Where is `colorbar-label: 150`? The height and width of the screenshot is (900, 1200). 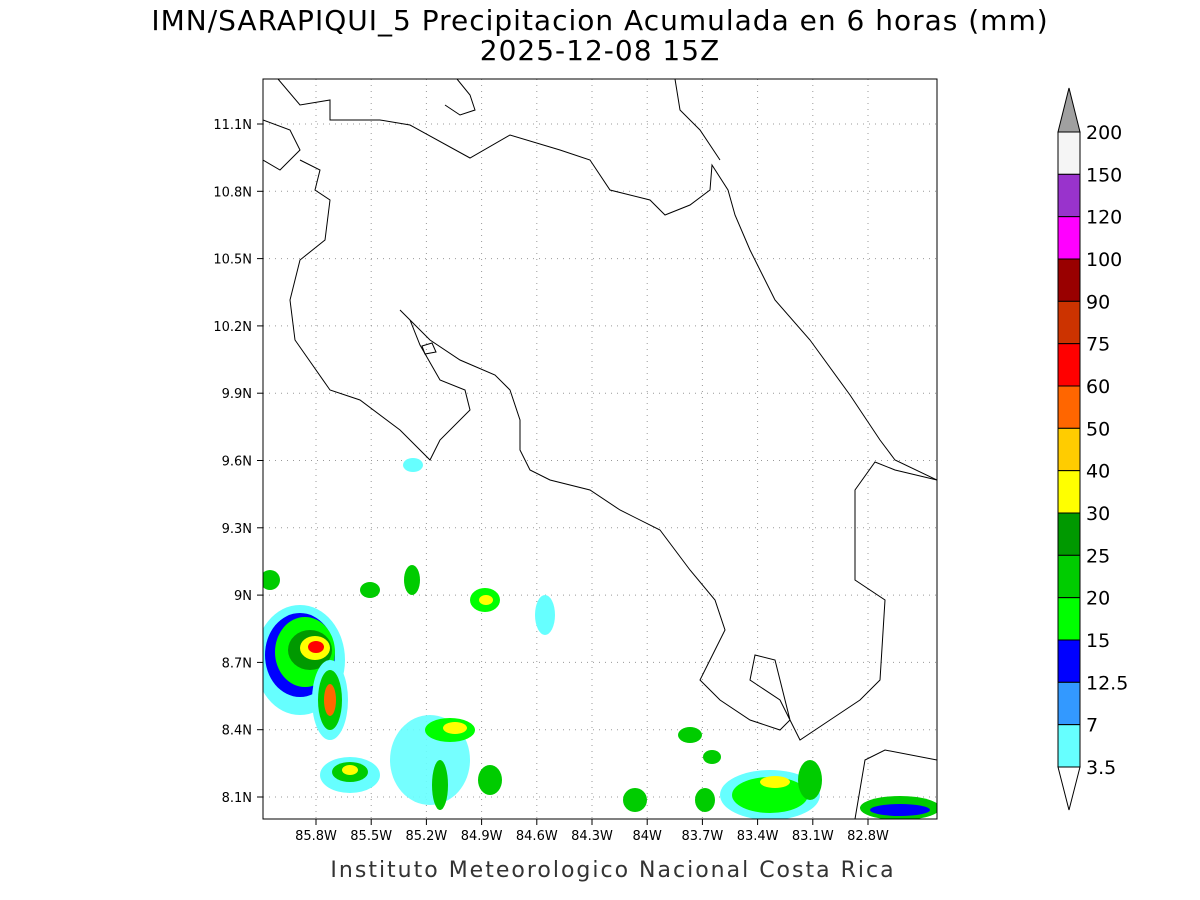 colorbar-label: 150 is located at coordinates (1104, 175).